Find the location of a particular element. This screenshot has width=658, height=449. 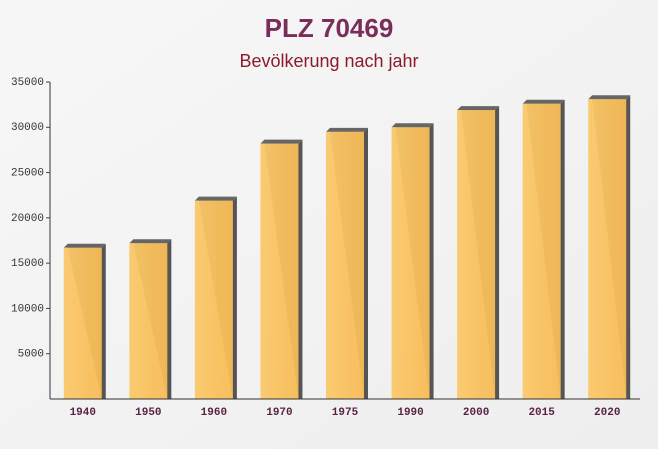

y-tick-label: 35000 is located at coordinates (27, 83).